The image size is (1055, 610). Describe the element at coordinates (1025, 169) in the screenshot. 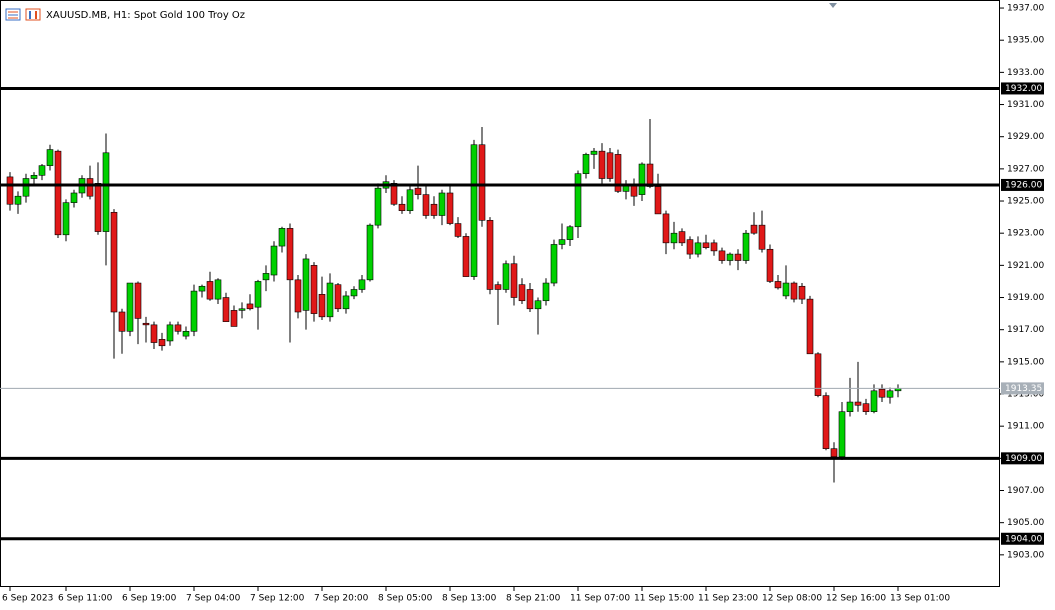

I see `y-tick-label: 1927.00` at that location.